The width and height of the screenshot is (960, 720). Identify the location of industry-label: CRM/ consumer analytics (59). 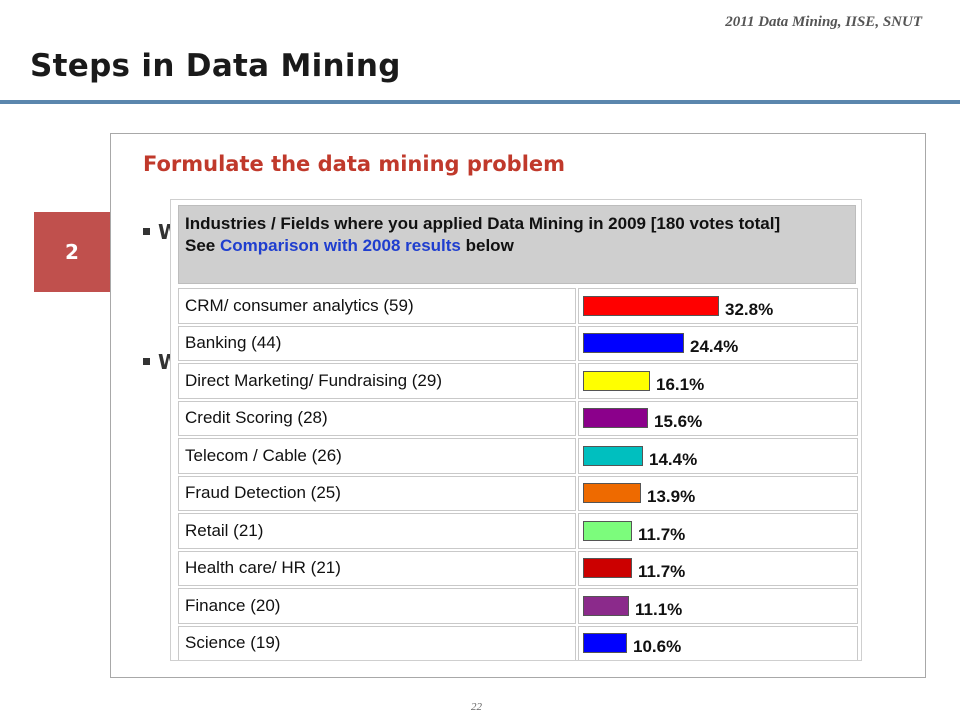
(377, 306).